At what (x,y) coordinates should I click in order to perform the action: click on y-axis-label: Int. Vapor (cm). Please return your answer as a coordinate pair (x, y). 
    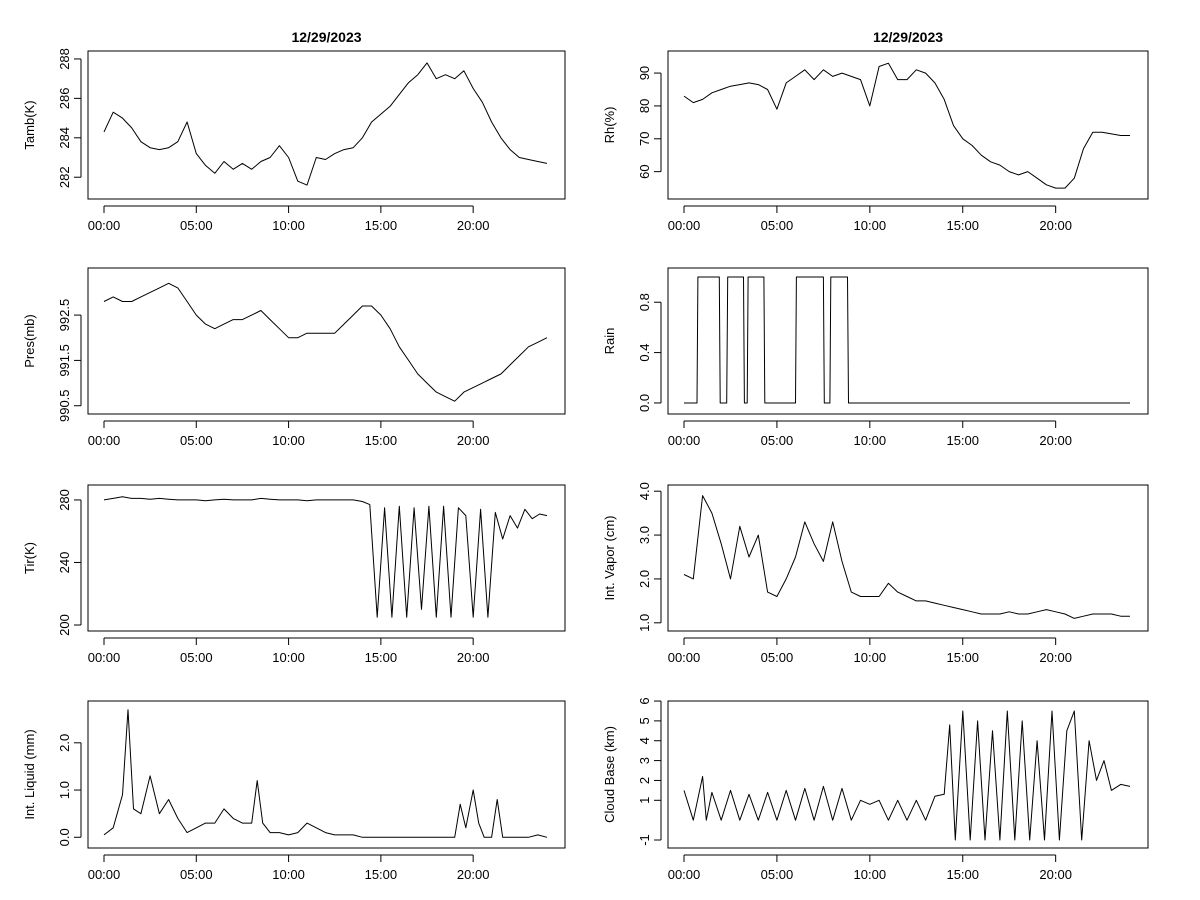
    Looking at the image, I should click on (609, 557).